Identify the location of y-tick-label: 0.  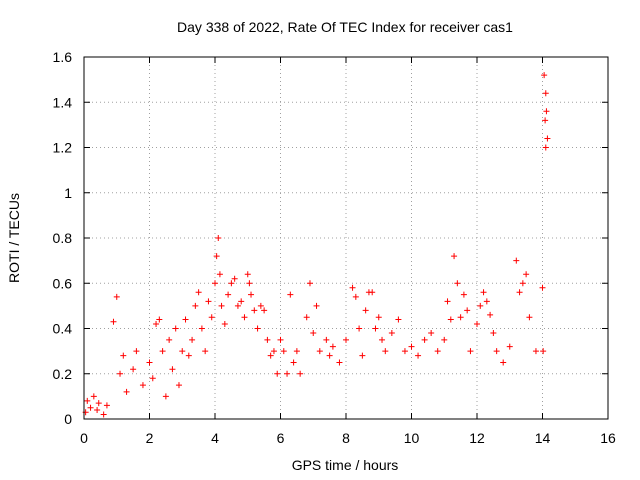
(68, 419).